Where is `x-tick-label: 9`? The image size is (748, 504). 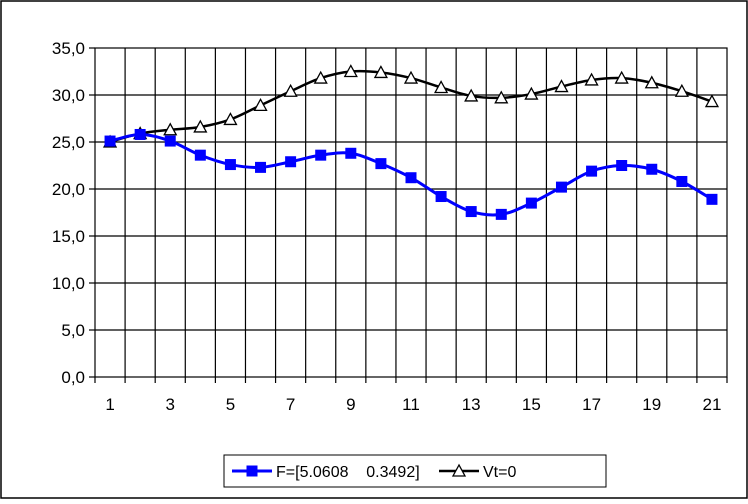
x-tick-label: 9 is located at coordinates (350, 404).